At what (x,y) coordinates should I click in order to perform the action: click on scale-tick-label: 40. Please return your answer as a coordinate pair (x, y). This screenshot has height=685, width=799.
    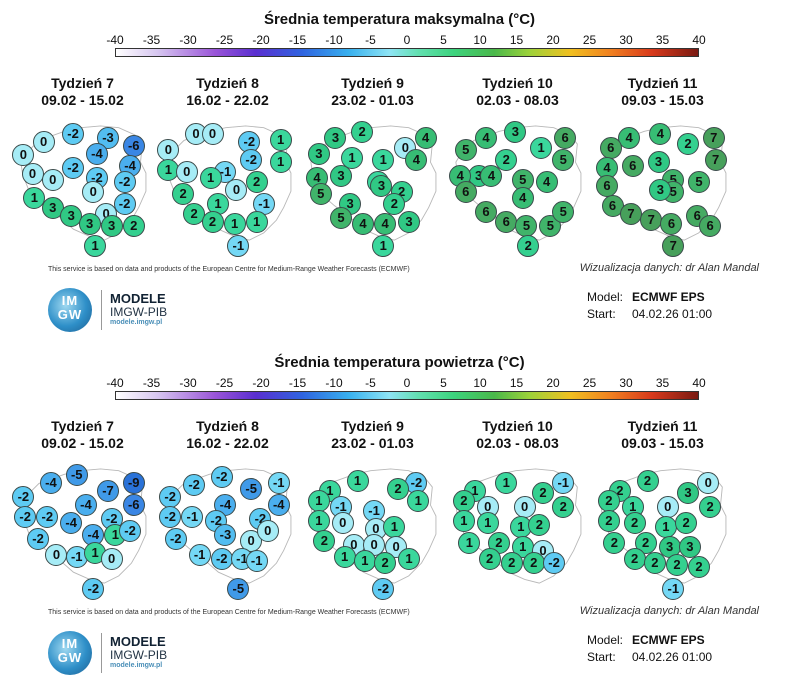
    Looking at the image, I should click on (699, 40).